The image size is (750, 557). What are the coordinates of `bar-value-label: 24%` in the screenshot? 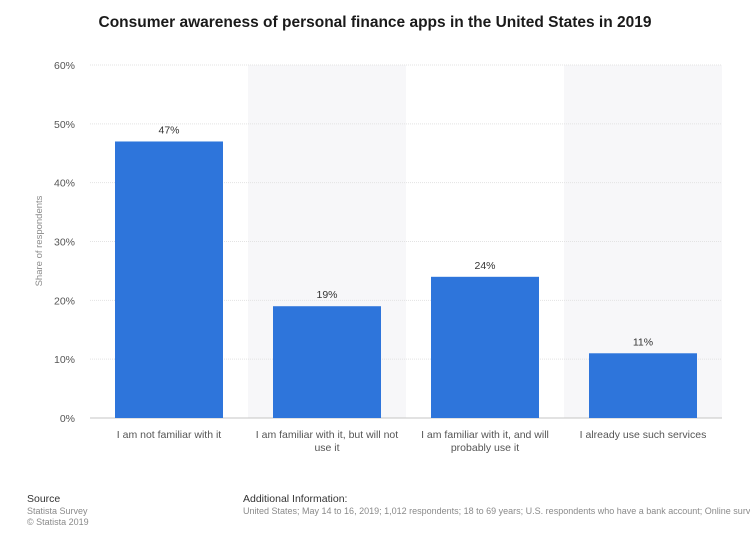 It's located at (484, 266).